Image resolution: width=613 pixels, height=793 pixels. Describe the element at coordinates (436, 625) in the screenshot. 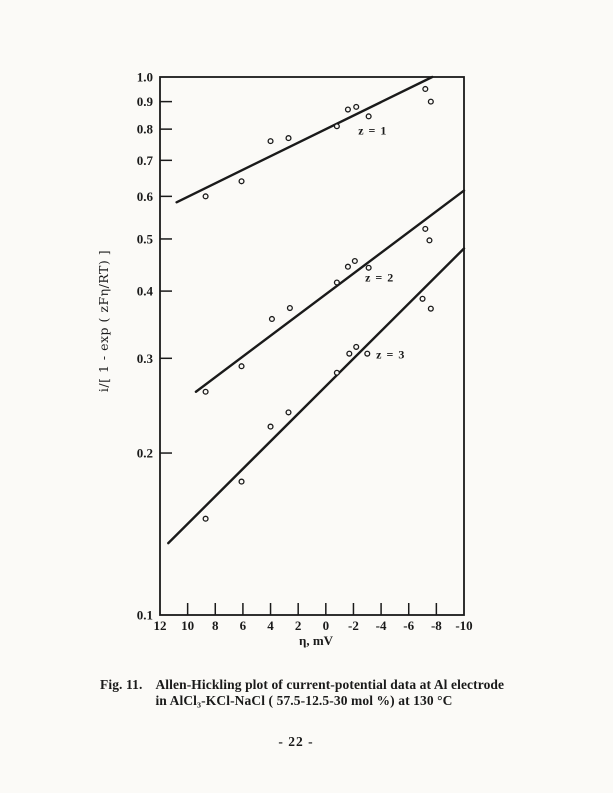

I see `x-tick-label: -8` at that location.